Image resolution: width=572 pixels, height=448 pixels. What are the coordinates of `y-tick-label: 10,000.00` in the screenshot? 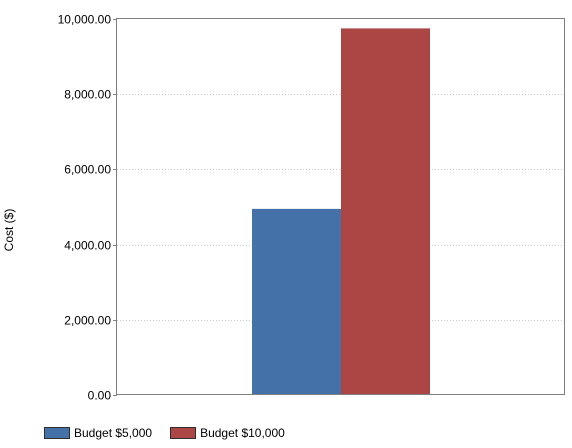 It's located at (85, 20).